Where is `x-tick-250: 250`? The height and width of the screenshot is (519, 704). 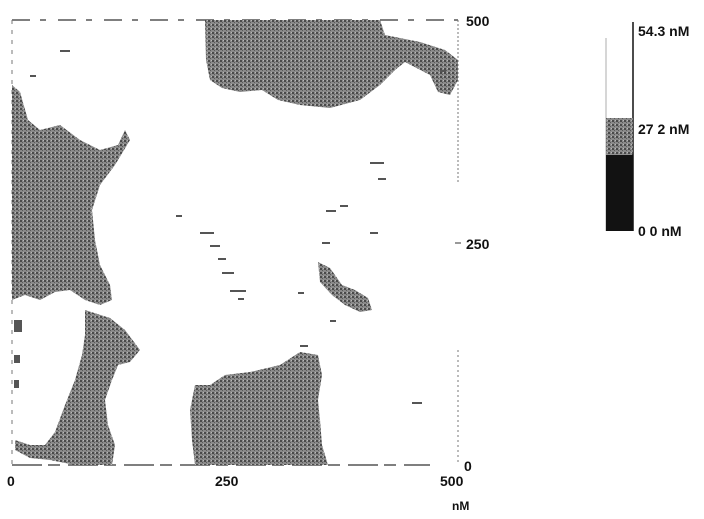
x-tick-250: 250 is located at coordinates (227, 481).